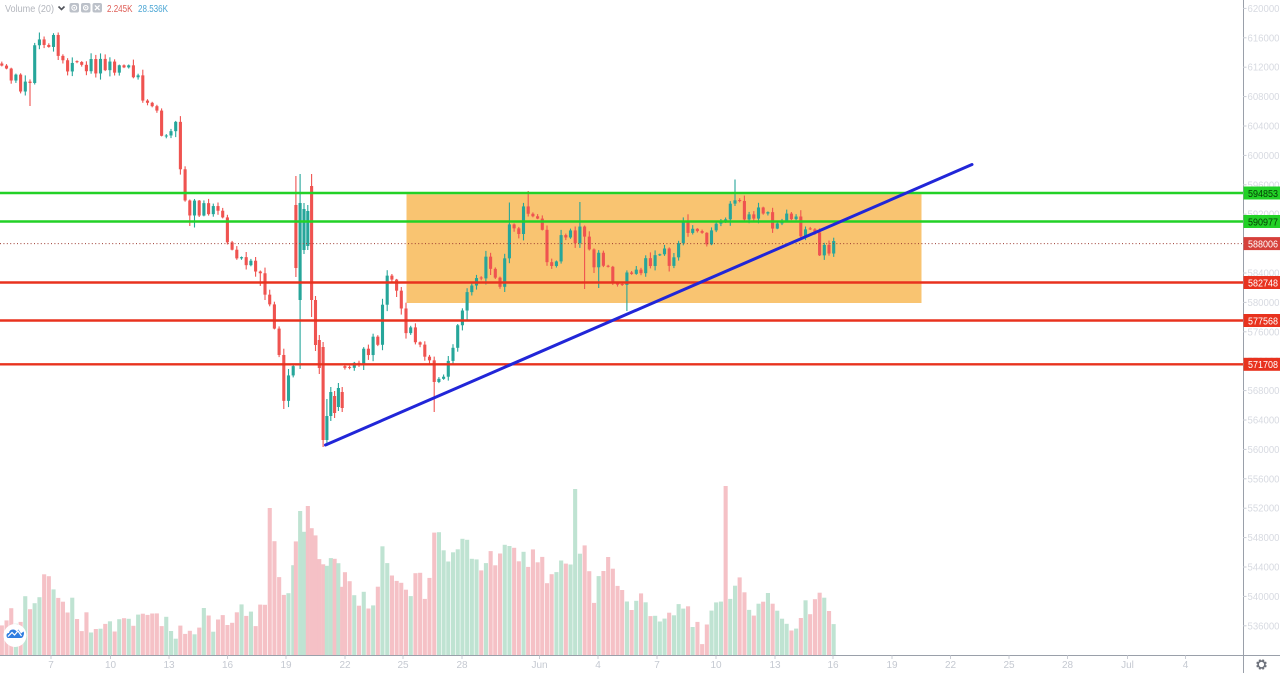  What do you see at coordinates (1264, 597) in the screenshot?
I see `svg-text: 540000` at bounding box center [1264, 597].